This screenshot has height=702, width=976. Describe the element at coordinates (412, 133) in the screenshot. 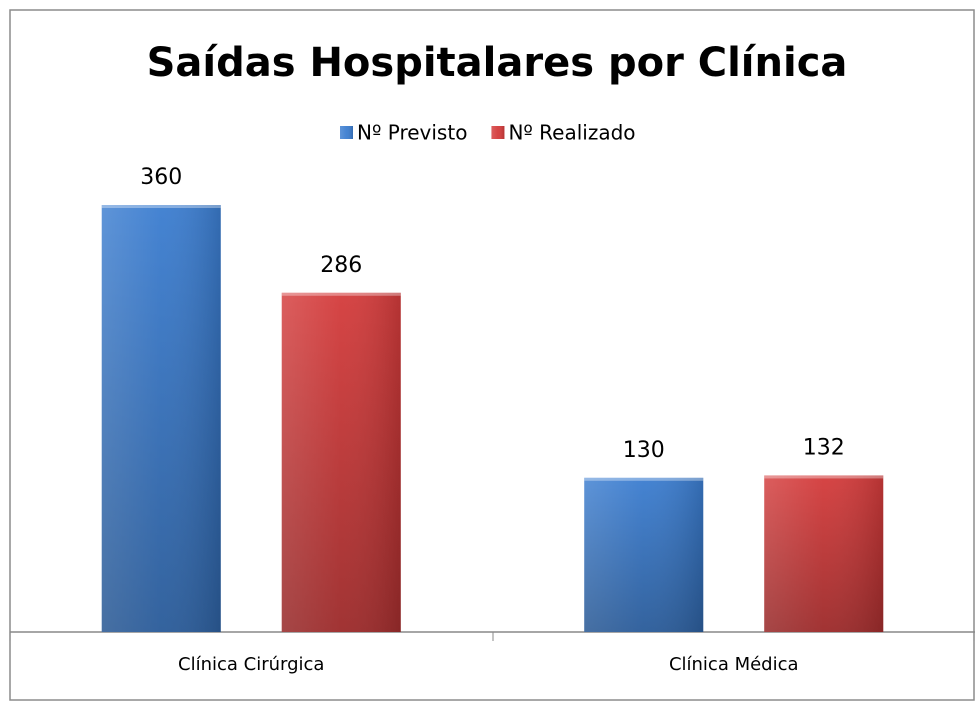

I see `legend-label: Nº Previsto` at that location.